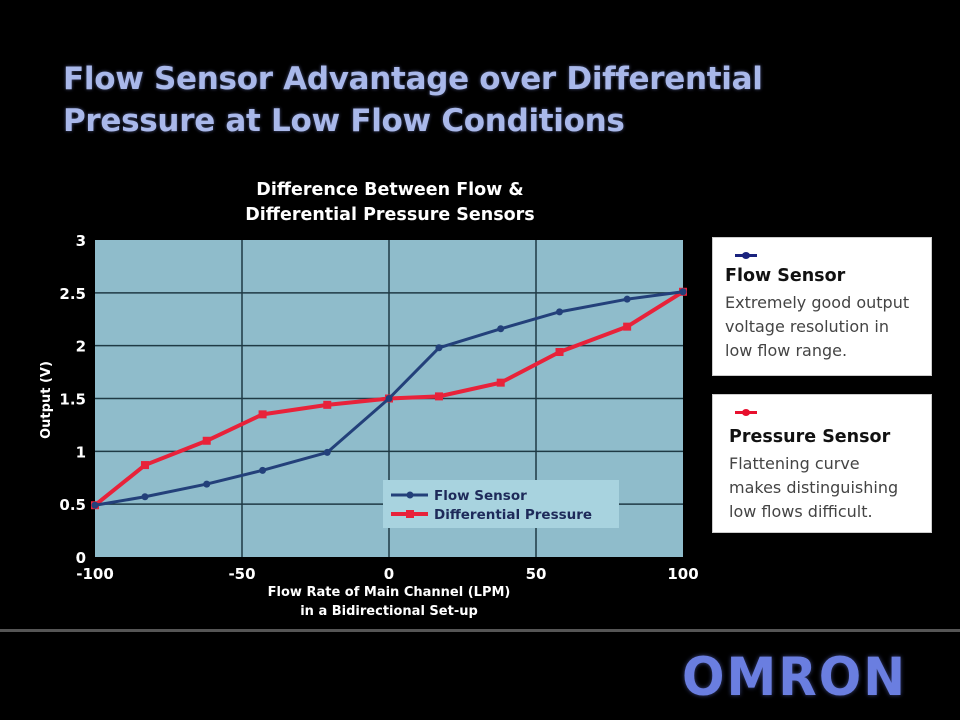 Image resolution: width=960 pixels, height=720 pixels. What do you see at coordinates (413, 79) in the screenshot?
I see `slide-title-line-1: Flow Sensor Advantage over Differential` at bounding box center [413, 79].